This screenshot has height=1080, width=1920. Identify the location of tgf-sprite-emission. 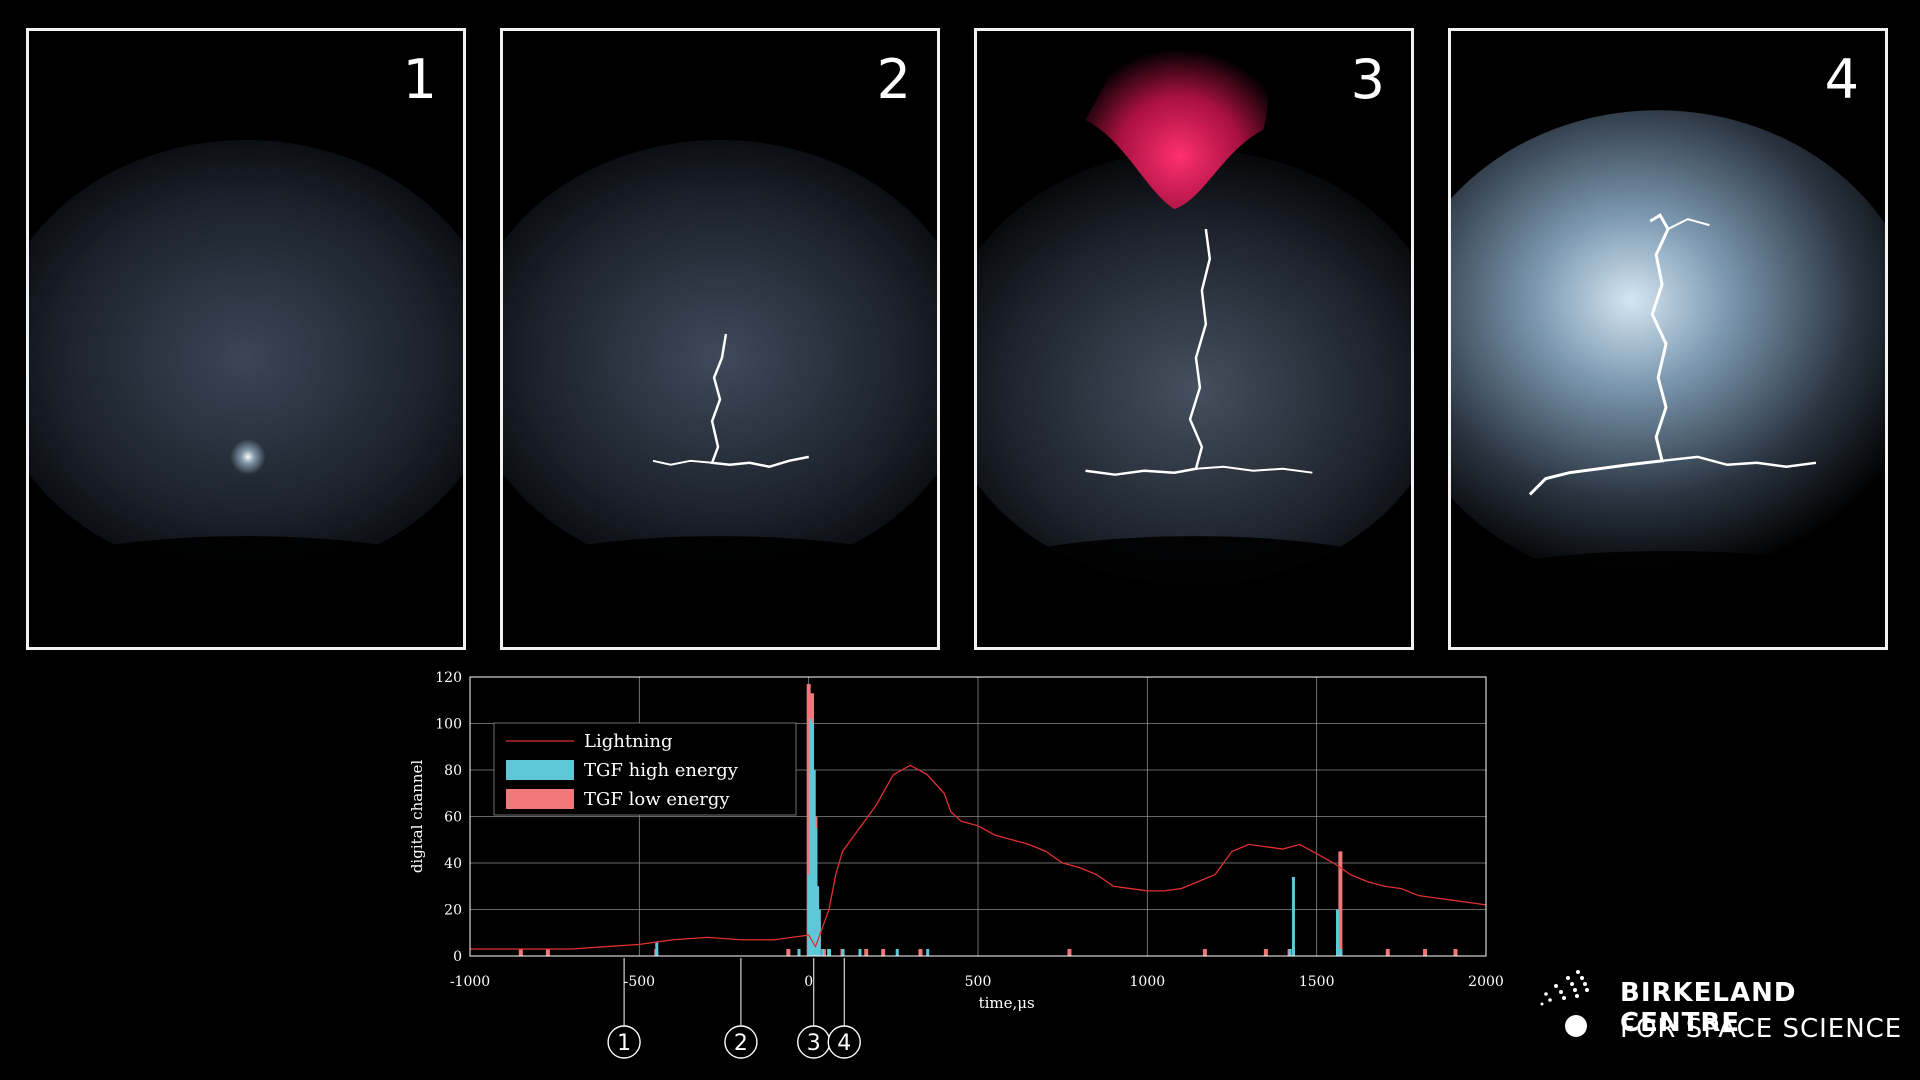
(1179, 120).